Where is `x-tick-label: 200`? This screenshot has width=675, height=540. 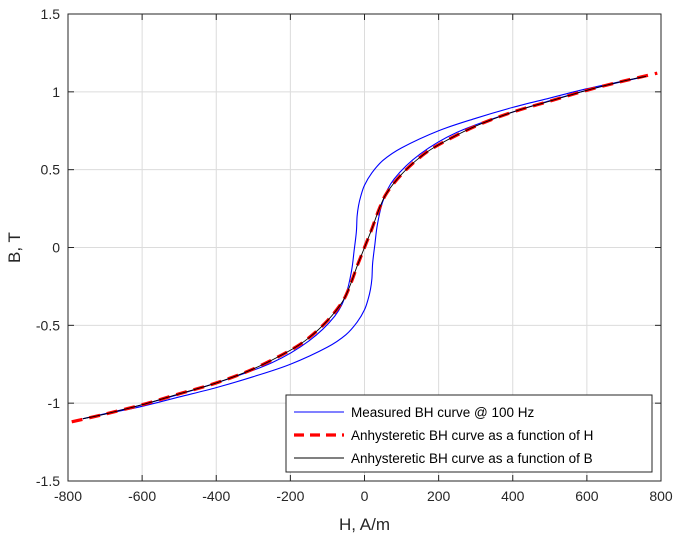 x-tick-label: 200 is located at coordinates (439, 496).